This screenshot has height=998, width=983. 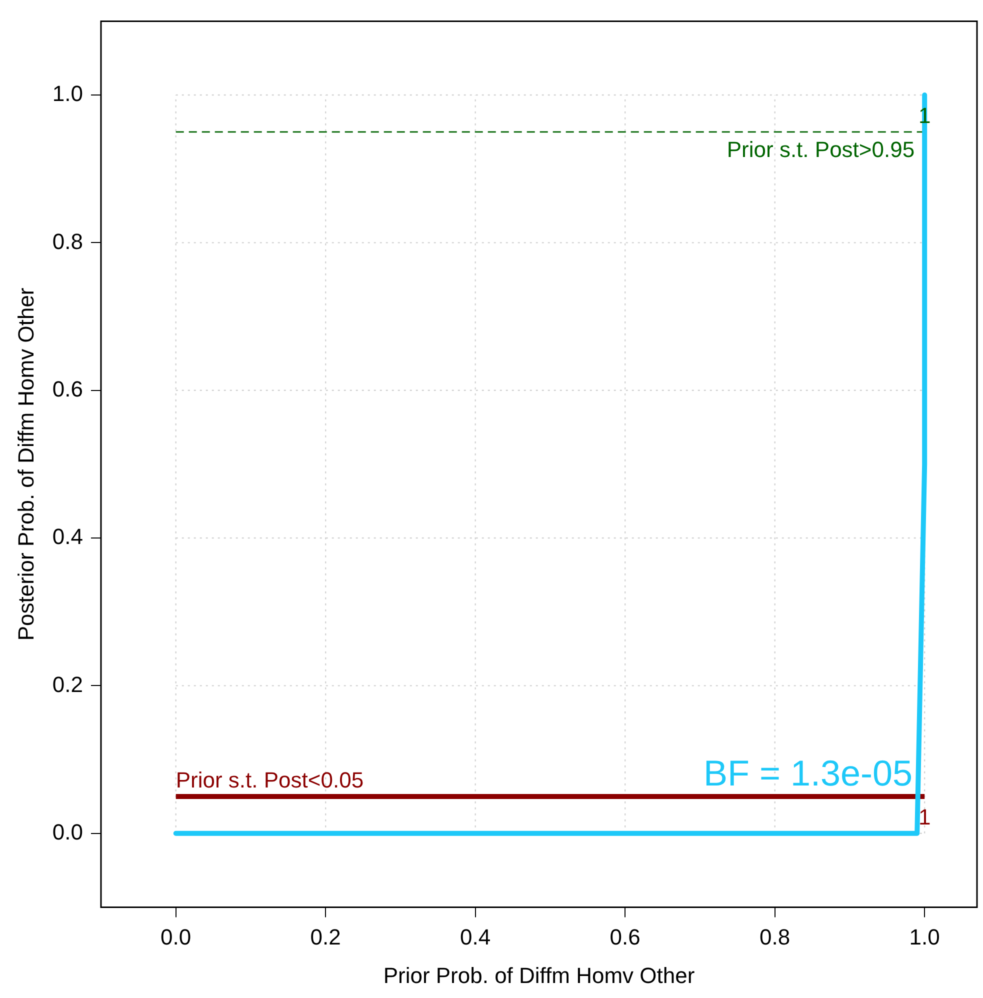 I want to click on x-tick-label: 0.4, so click(x=475, y=937).